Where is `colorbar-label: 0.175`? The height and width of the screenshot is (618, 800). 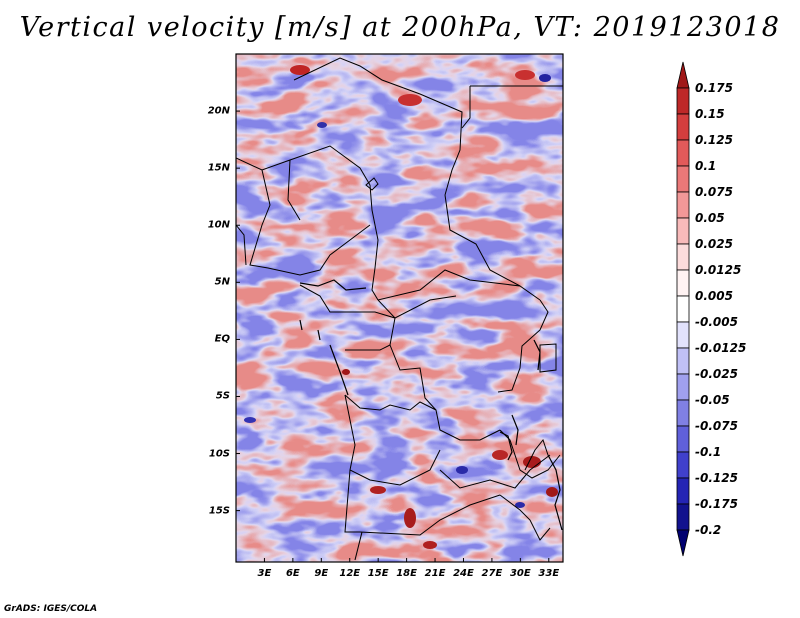
colorbar-label: 0.175 is located at coordinates (714, 88).